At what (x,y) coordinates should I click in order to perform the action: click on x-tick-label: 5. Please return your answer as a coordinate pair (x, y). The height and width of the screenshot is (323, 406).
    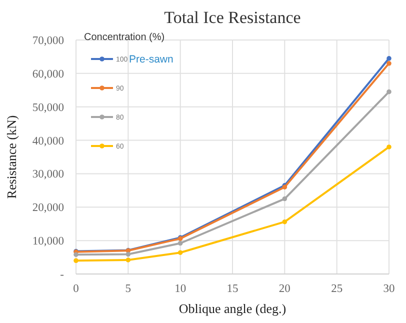
    Looking at the image, I should click on (128, 289).